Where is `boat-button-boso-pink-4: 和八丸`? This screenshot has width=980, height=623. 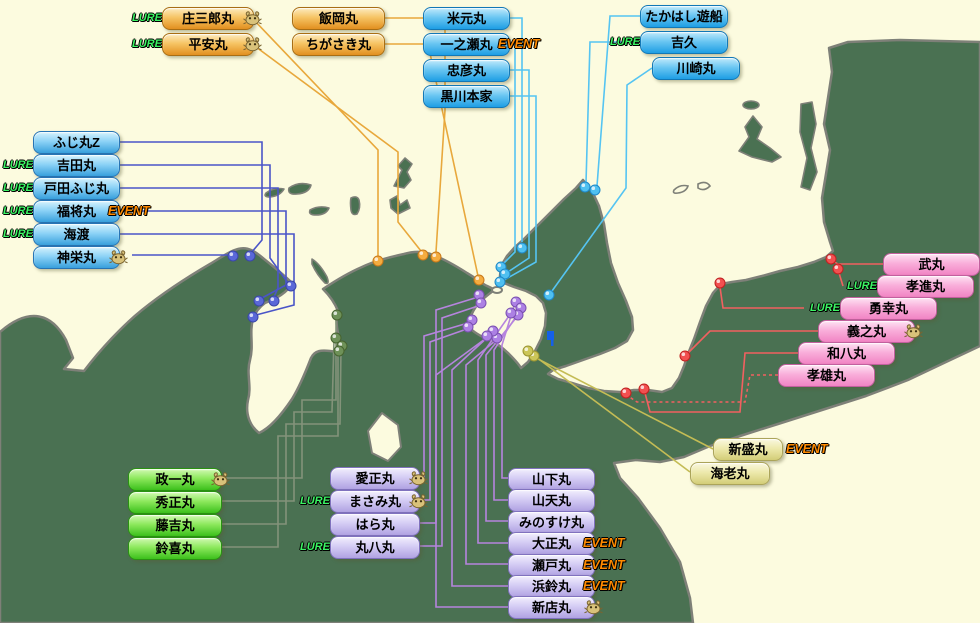 boat-button-boso-pink-4: 和八丸 is located at coordinates (846, 353).